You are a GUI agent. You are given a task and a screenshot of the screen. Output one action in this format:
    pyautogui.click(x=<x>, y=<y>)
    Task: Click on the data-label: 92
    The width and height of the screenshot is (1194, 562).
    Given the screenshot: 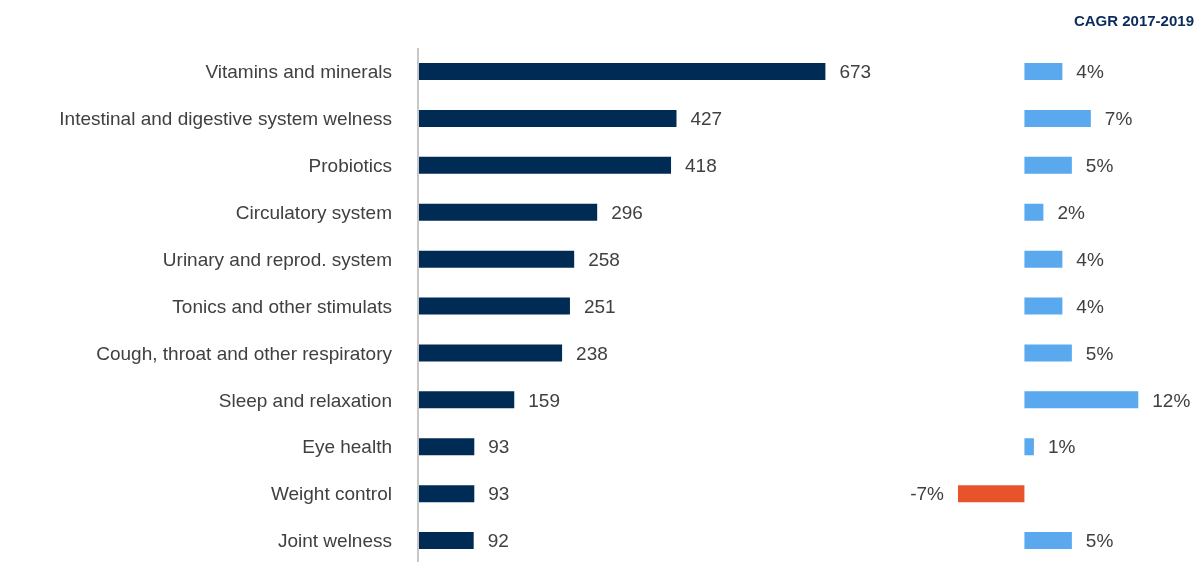 What is the action you would take?
    pyautogui.click(x=498, y=541)
    